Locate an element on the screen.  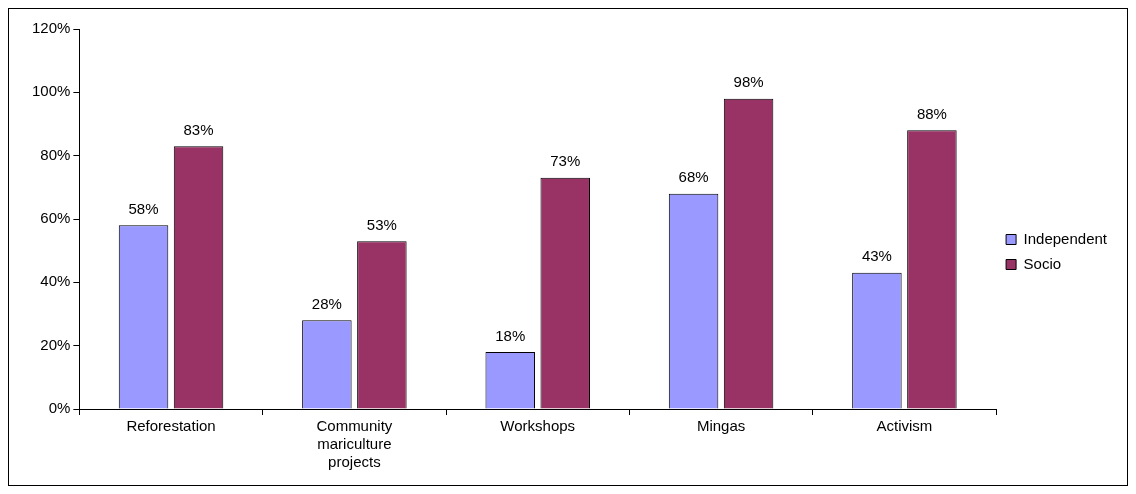
x-tick-label: Mingas is located at coordinates (721, 426).